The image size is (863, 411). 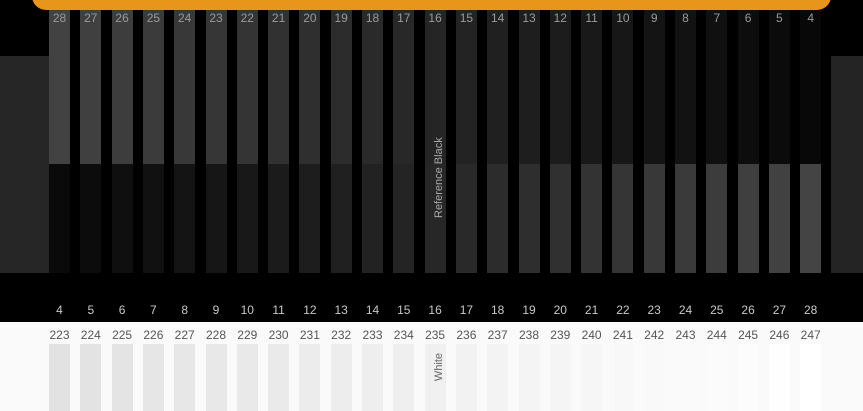 I want to click on bottom-level-number: 18, so click(x=498, y=310).